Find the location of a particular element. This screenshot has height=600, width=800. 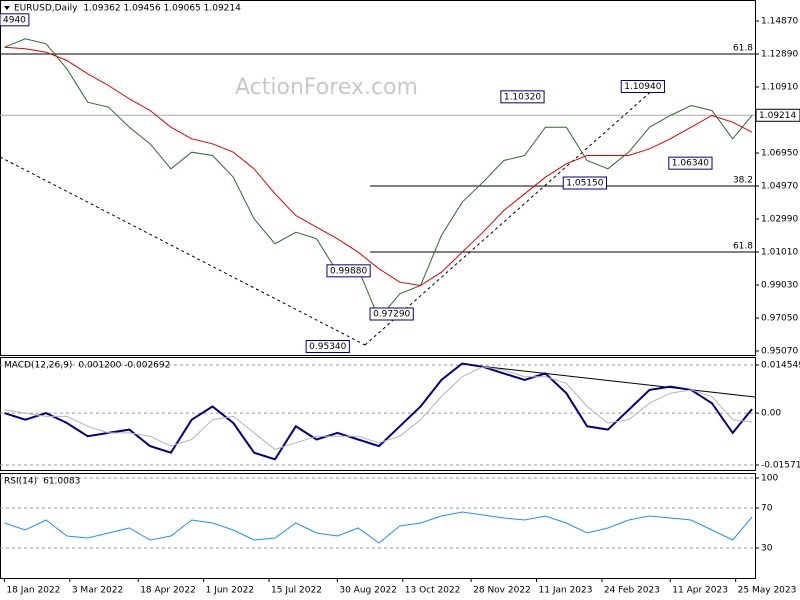

y-tick-label: 0.014549 is located at coordinates (780, 365).